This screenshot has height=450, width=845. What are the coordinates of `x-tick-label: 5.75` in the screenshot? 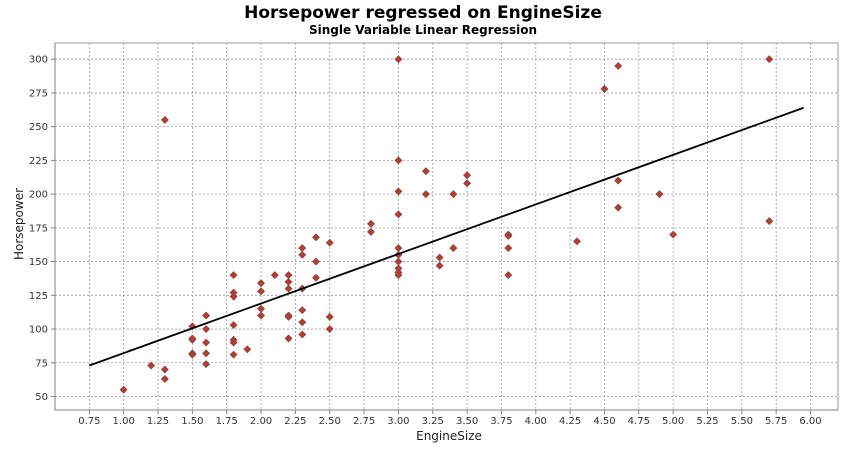 It's located at (776, 421).